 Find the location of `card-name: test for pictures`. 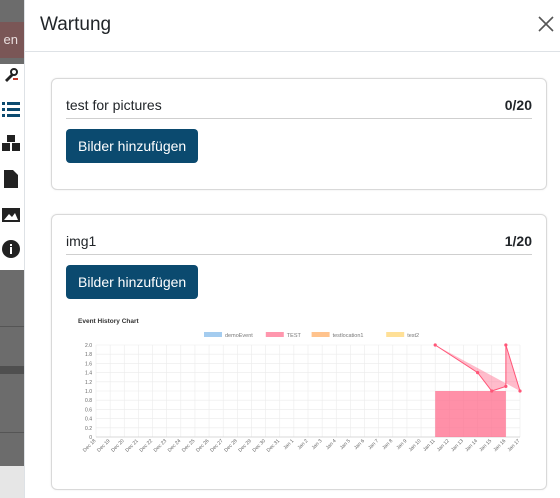

card-name: test for pictures is located at coordinates (114, 105).